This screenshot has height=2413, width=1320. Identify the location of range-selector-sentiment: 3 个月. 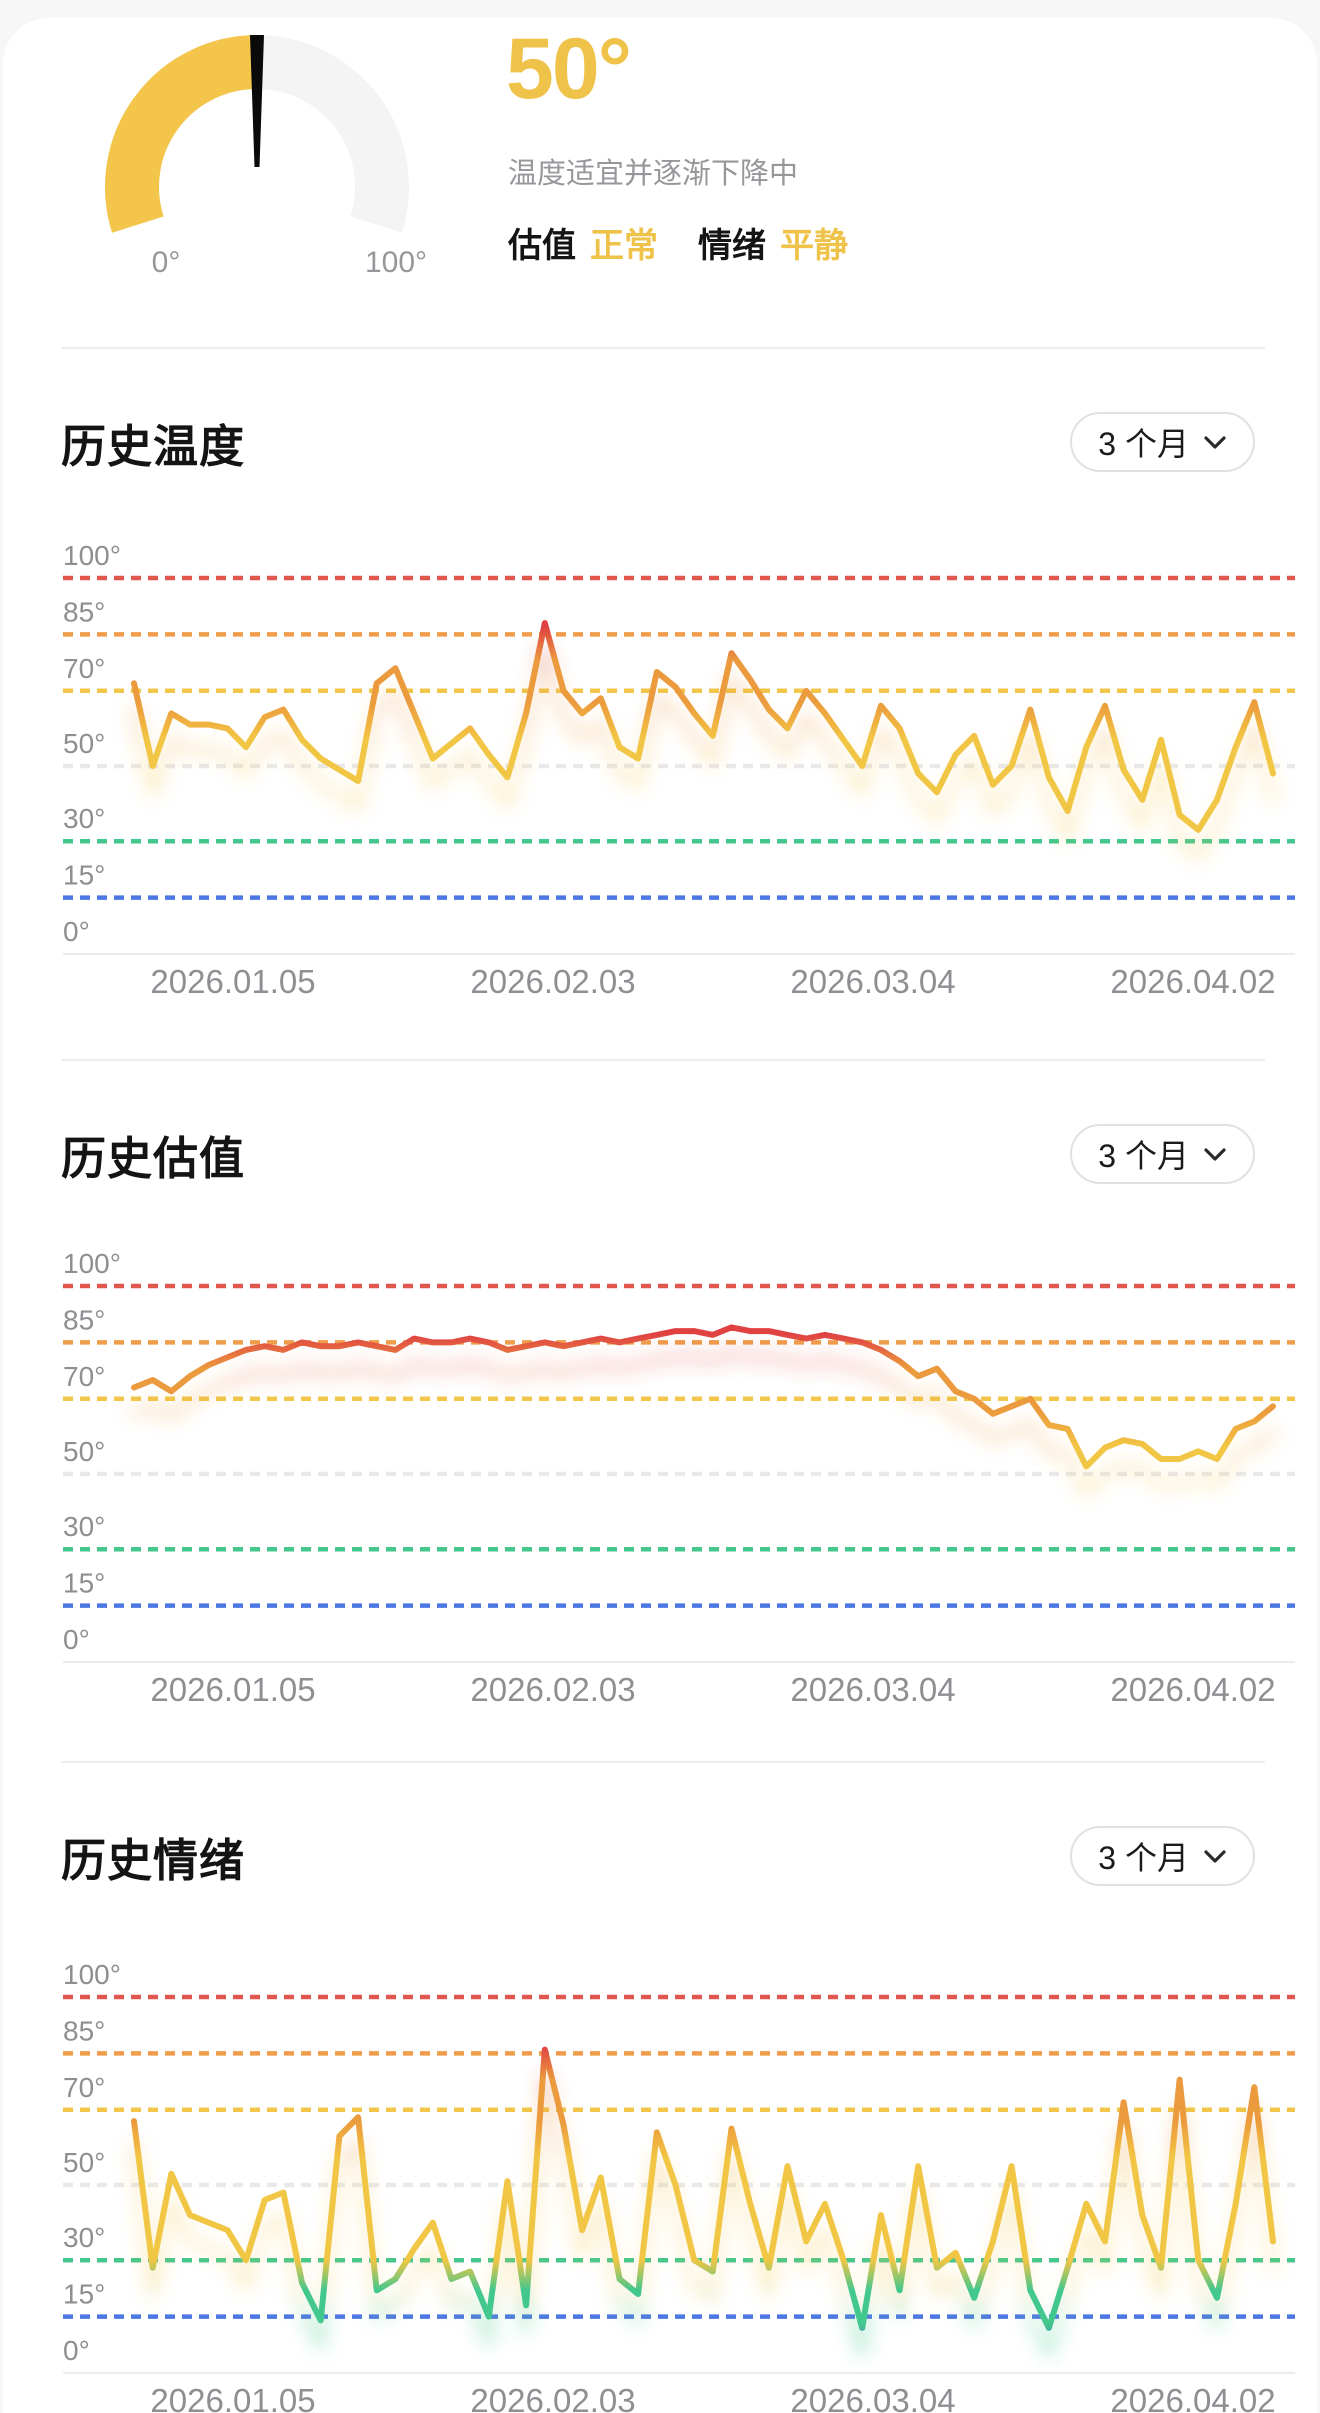
(1162, 1856).